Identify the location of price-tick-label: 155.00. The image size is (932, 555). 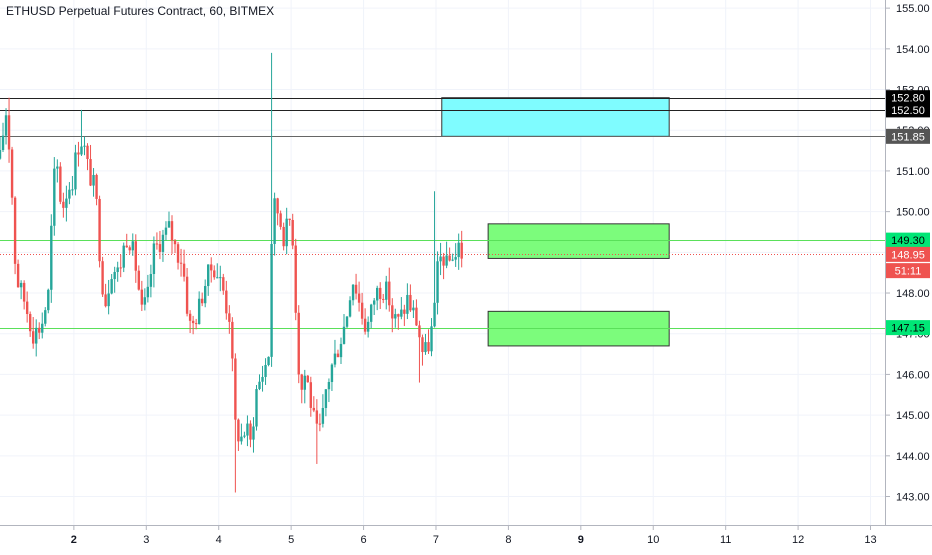
(913, 9).